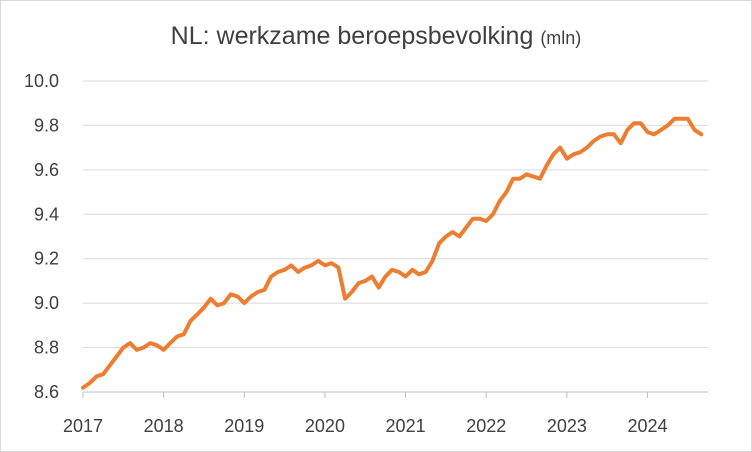  Describe the element at coordinates (83, 426) in the screenshot. I see `x-tick-label: 2017` at that location.